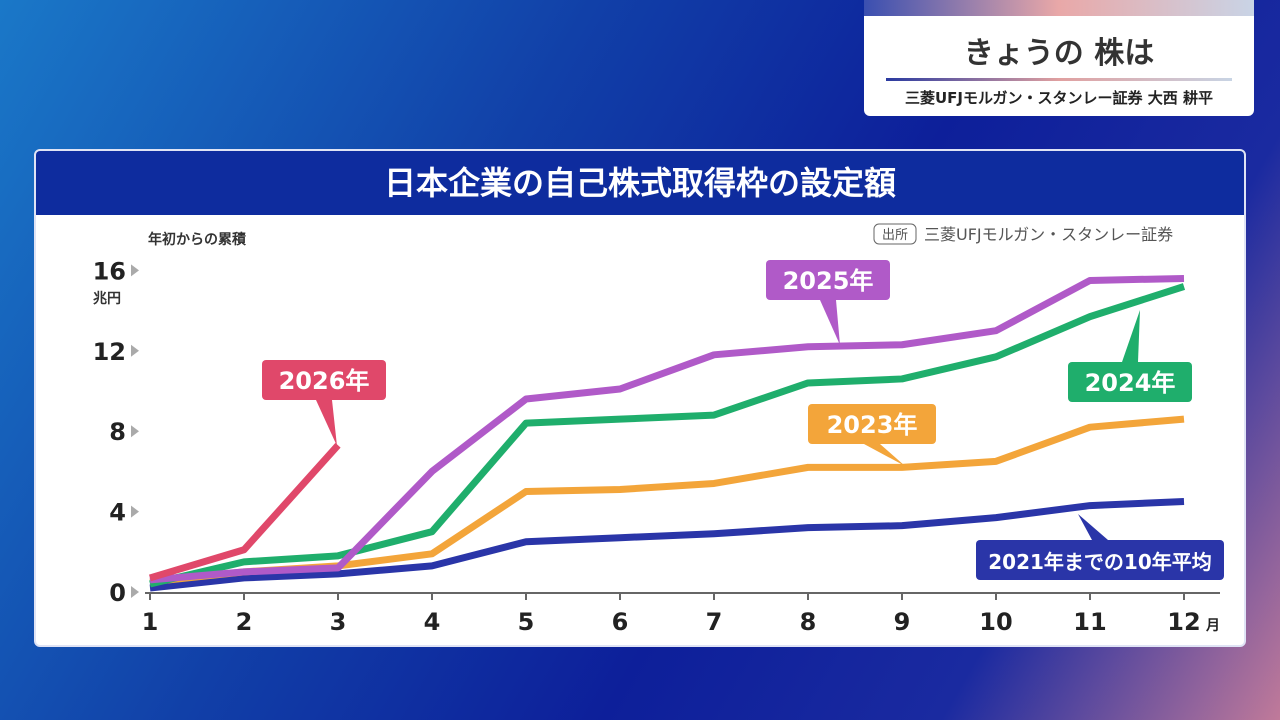  Describe the element at coordinates (117, 432) in the screenshot. I see `y-tick-label: 8` at that location.